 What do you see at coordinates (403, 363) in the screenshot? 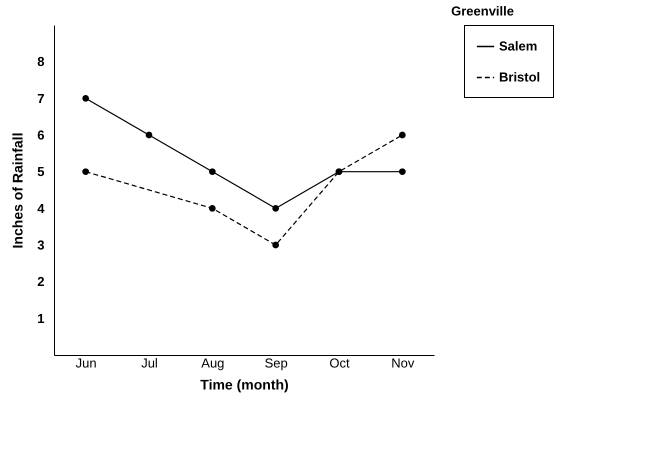
I see `x-tick-label: Nov` at bounding box center [403, 363].